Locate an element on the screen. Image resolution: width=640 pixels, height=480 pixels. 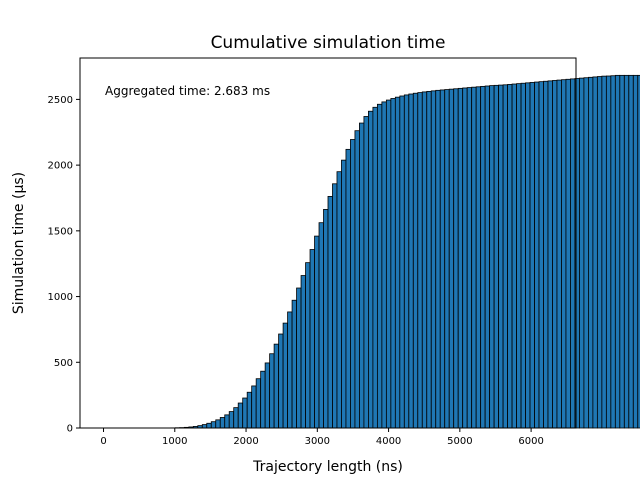
x-tick-label: 2000 is located at coordinates (245, 441).